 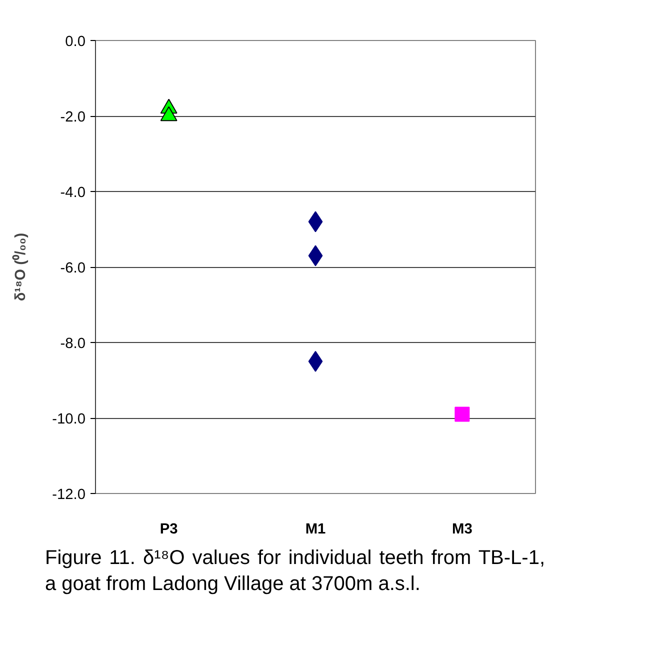 I want to click on x-tick-label: P3, so click(x=169, y=530).